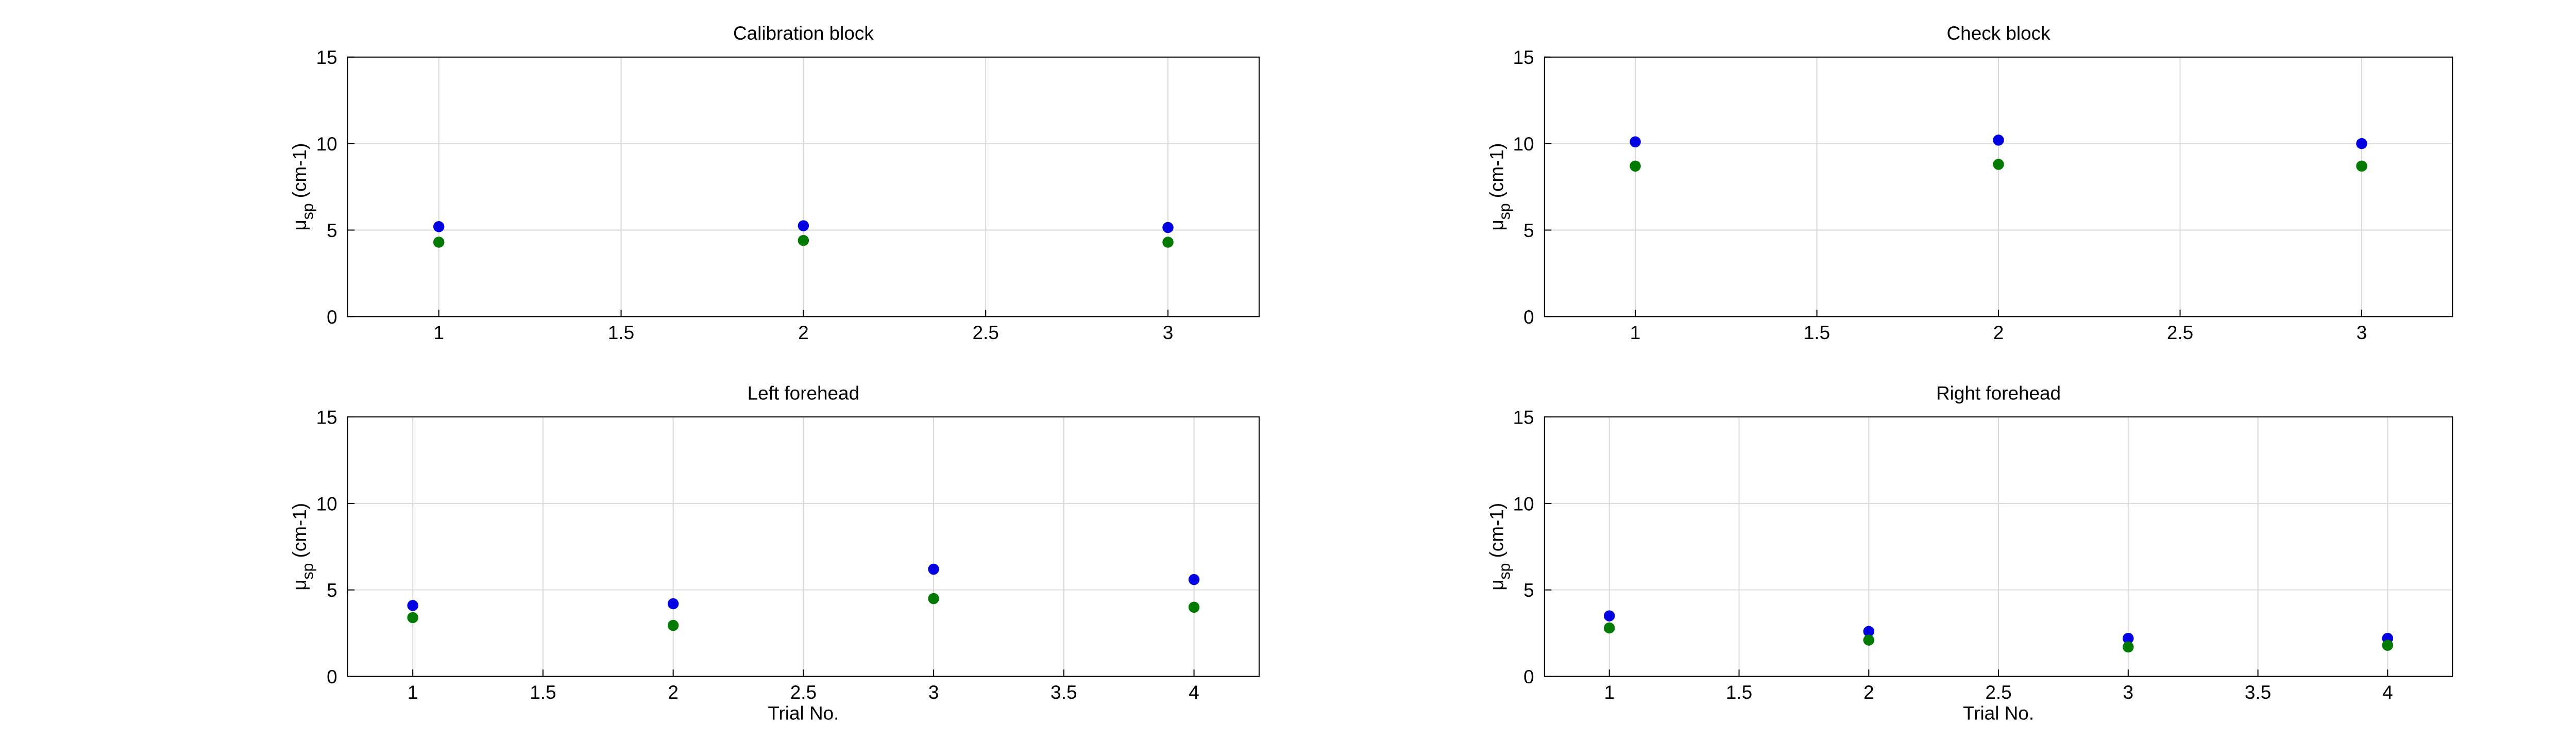 The width and height of the screenshot is (2576, 756). What do you see at coordinates (1998, 393) in the screenshot?
I see `chart-title: Right forehead` at bounding box center [1998, 393].